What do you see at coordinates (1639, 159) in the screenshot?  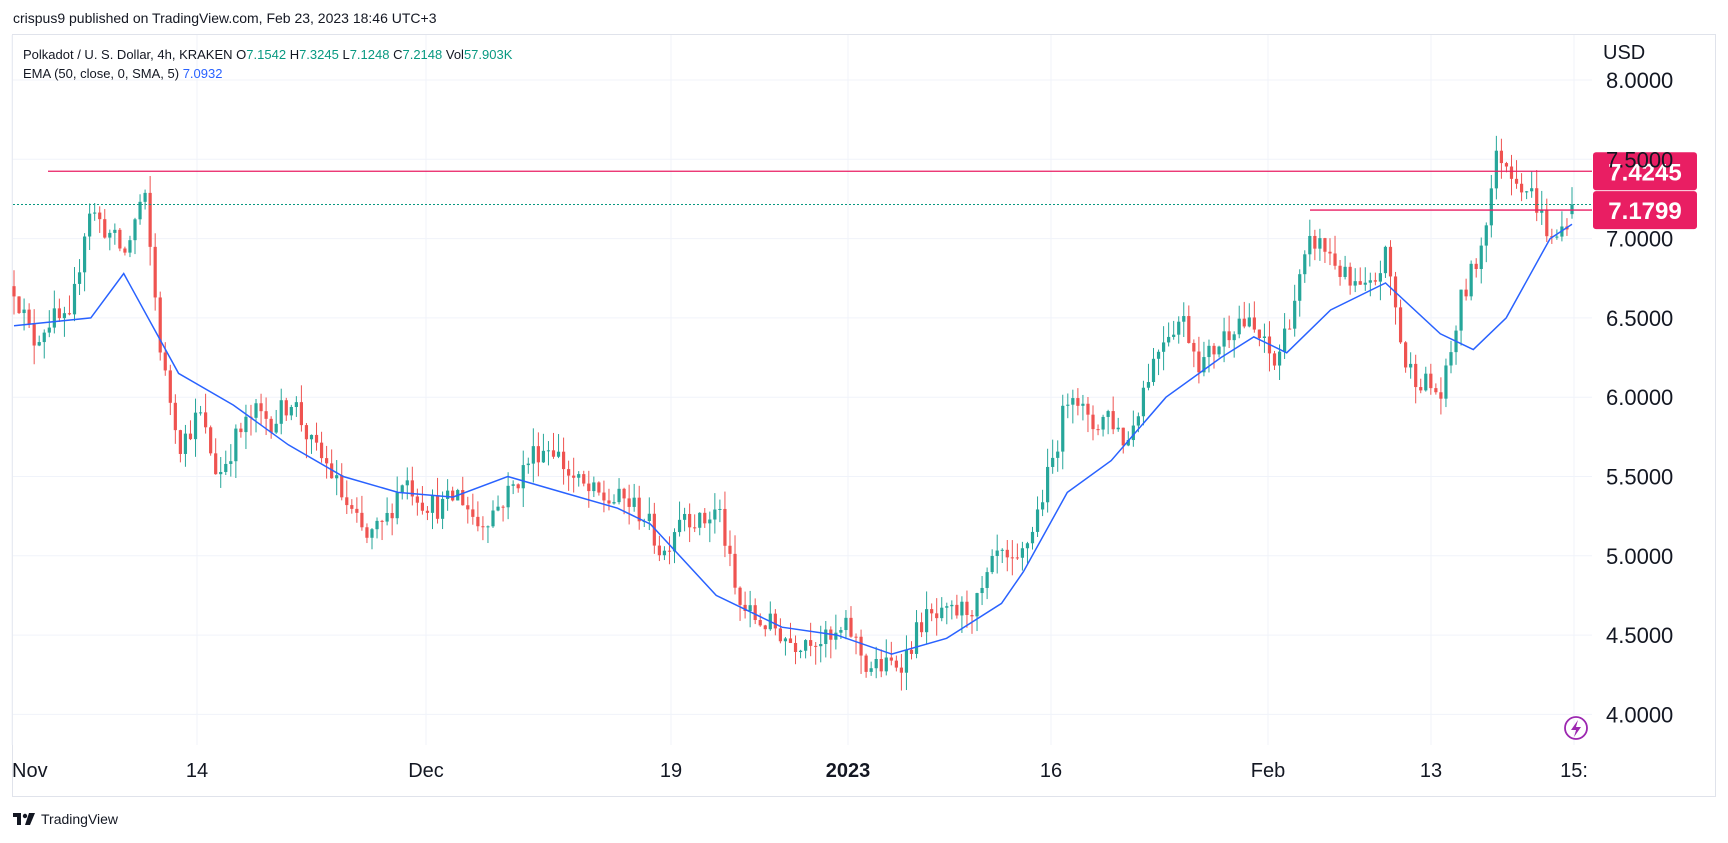 I see `y-tick-label: 7.5000` at bounding box center [1639, 159].